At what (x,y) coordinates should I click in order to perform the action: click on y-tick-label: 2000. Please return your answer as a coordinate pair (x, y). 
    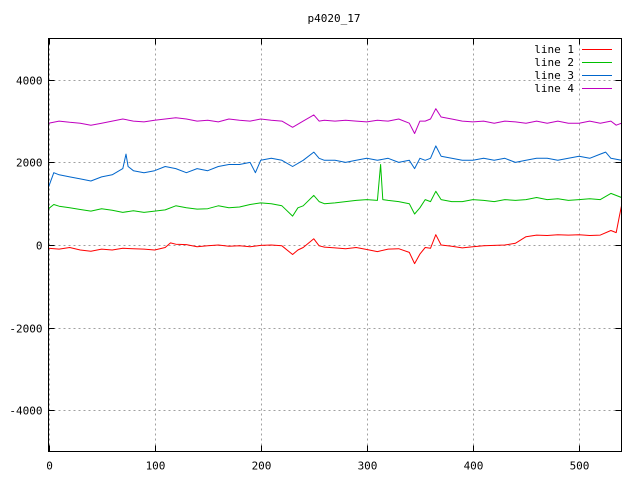
    Looking at the image, I should click on (29, 163).